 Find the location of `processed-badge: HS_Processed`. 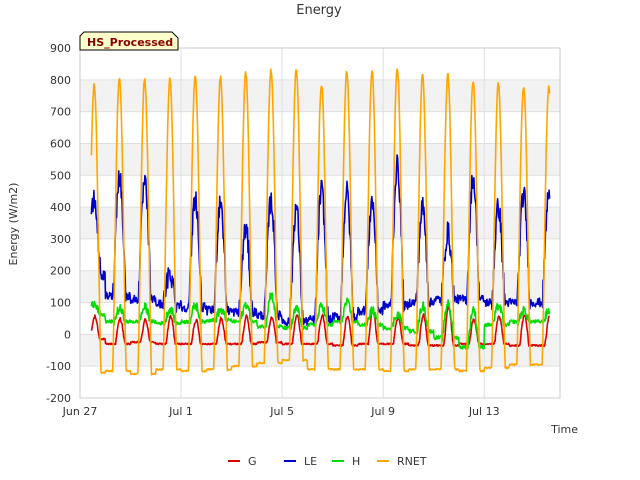

processed-badge: HS_Processed is located at coordinates (129, 41).